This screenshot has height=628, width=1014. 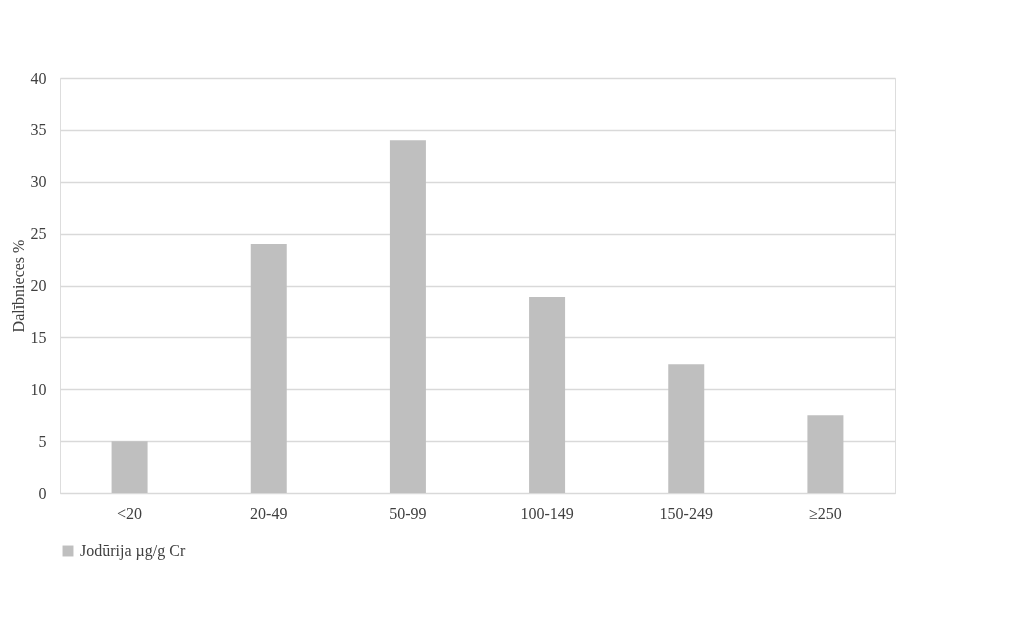 I want to click on y-tick-label: 25, so click(x=38, y=234).